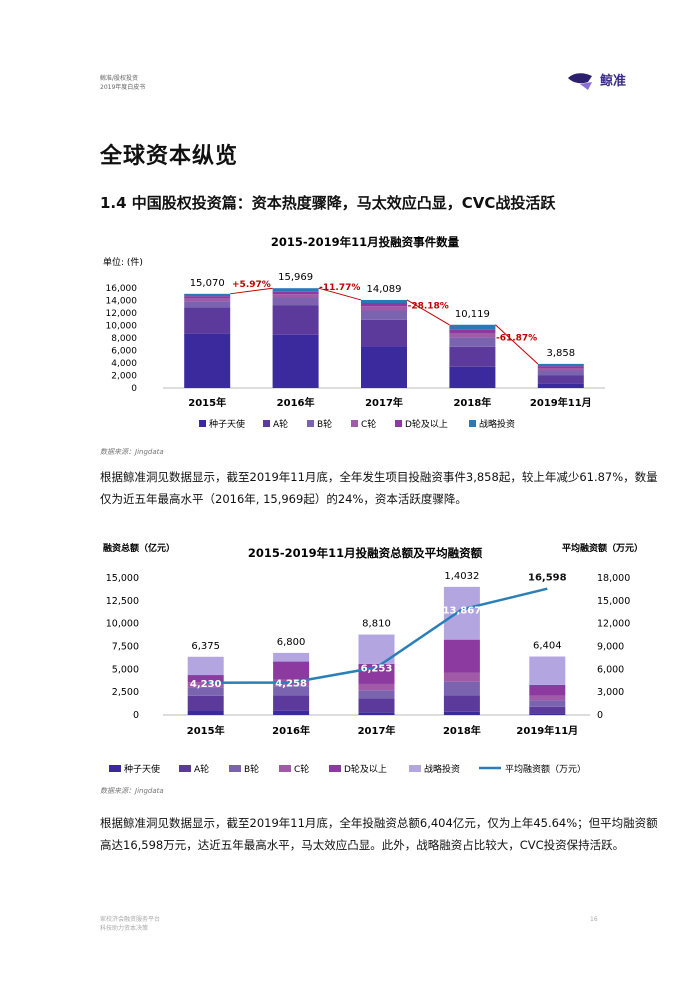 Image resolution: width=700 pixels, height=989 pixels. What do you see at coordinates (251, 769) in the screenshot?
I see `chart2-legend-label: B轮` at bounding box center [251, 769].